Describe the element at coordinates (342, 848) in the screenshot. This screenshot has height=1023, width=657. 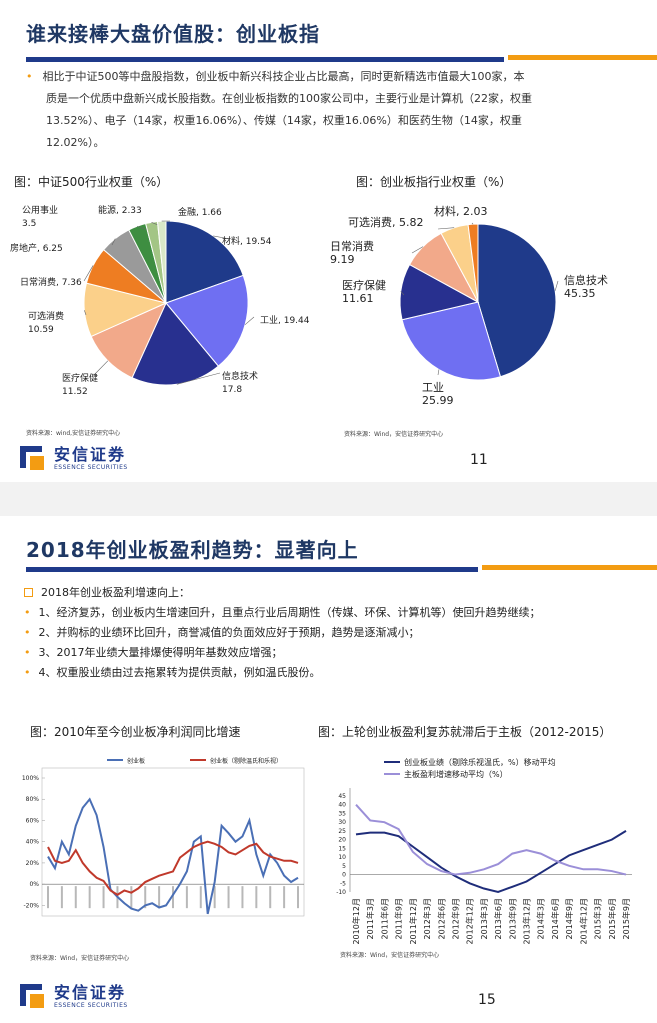
I see `y-tick-label: 15` at that location.